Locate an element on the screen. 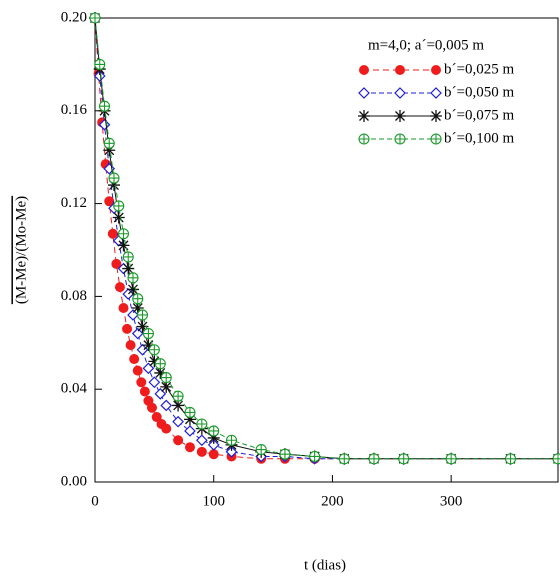 The width and height of the screenshot is (560, 581). x-tick-label: 100 is located at coordinates (213, 501).